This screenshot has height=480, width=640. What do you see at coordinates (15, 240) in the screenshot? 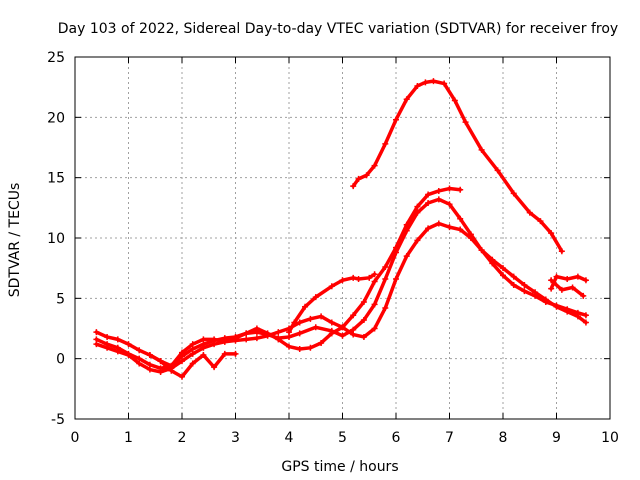
I see `y-axis-label: SDTVAR / TECUs` at bounding box center [15, 240].